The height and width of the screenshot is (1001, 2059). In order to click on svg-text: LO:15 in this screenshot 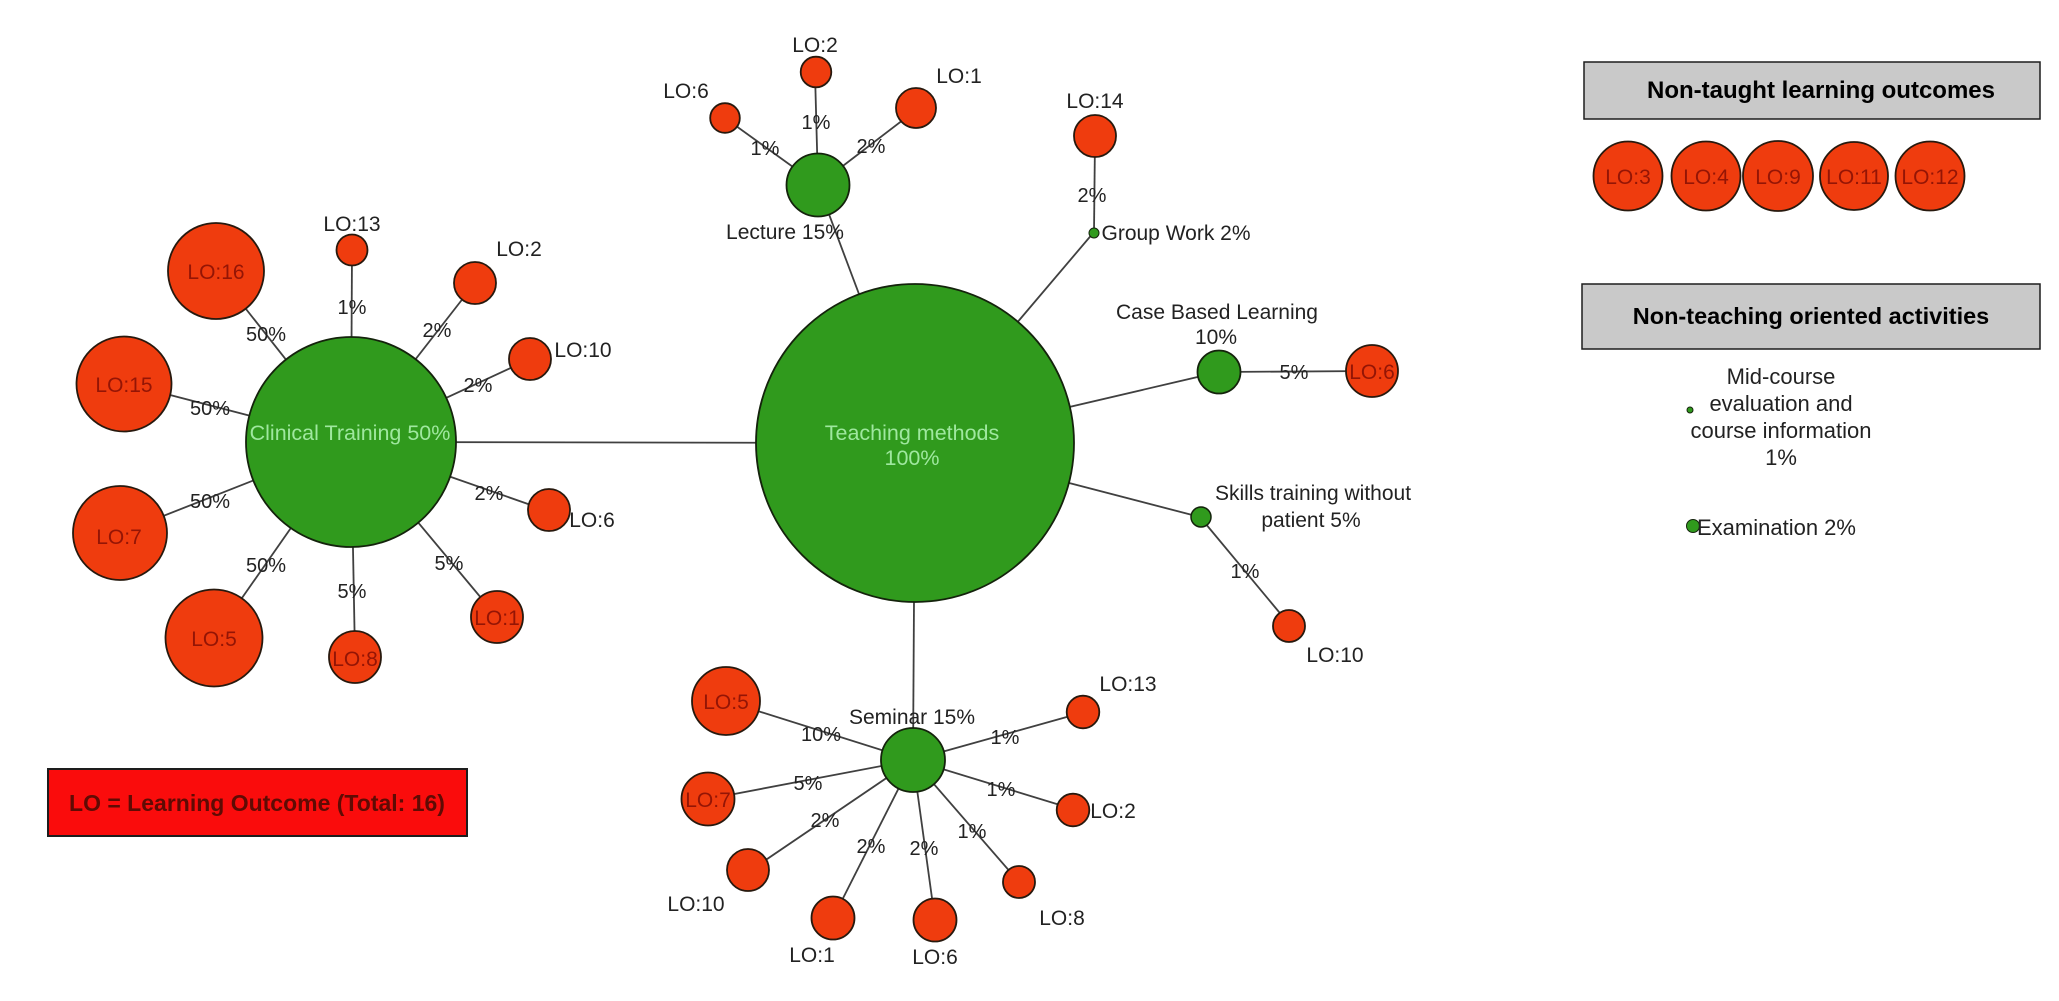, I will do `click(123, 385)`.